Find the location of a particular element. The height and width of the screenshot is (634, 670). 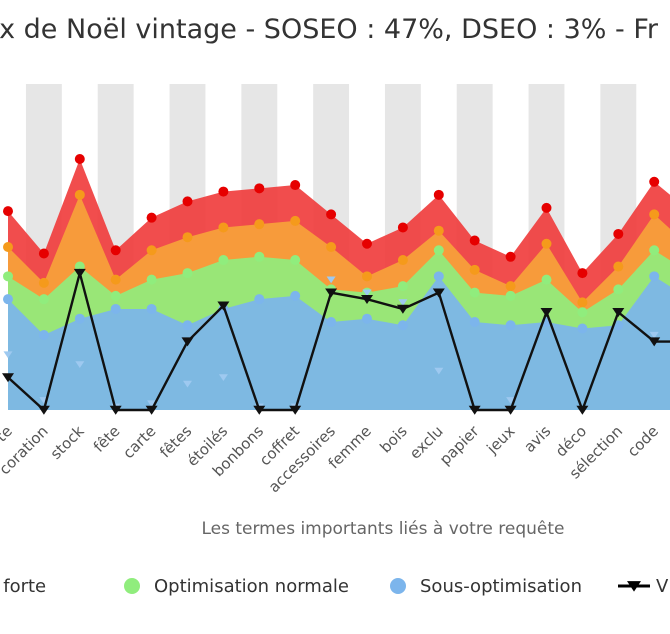

legend-label: Optimisation normale is located at coordinates (251, 586).